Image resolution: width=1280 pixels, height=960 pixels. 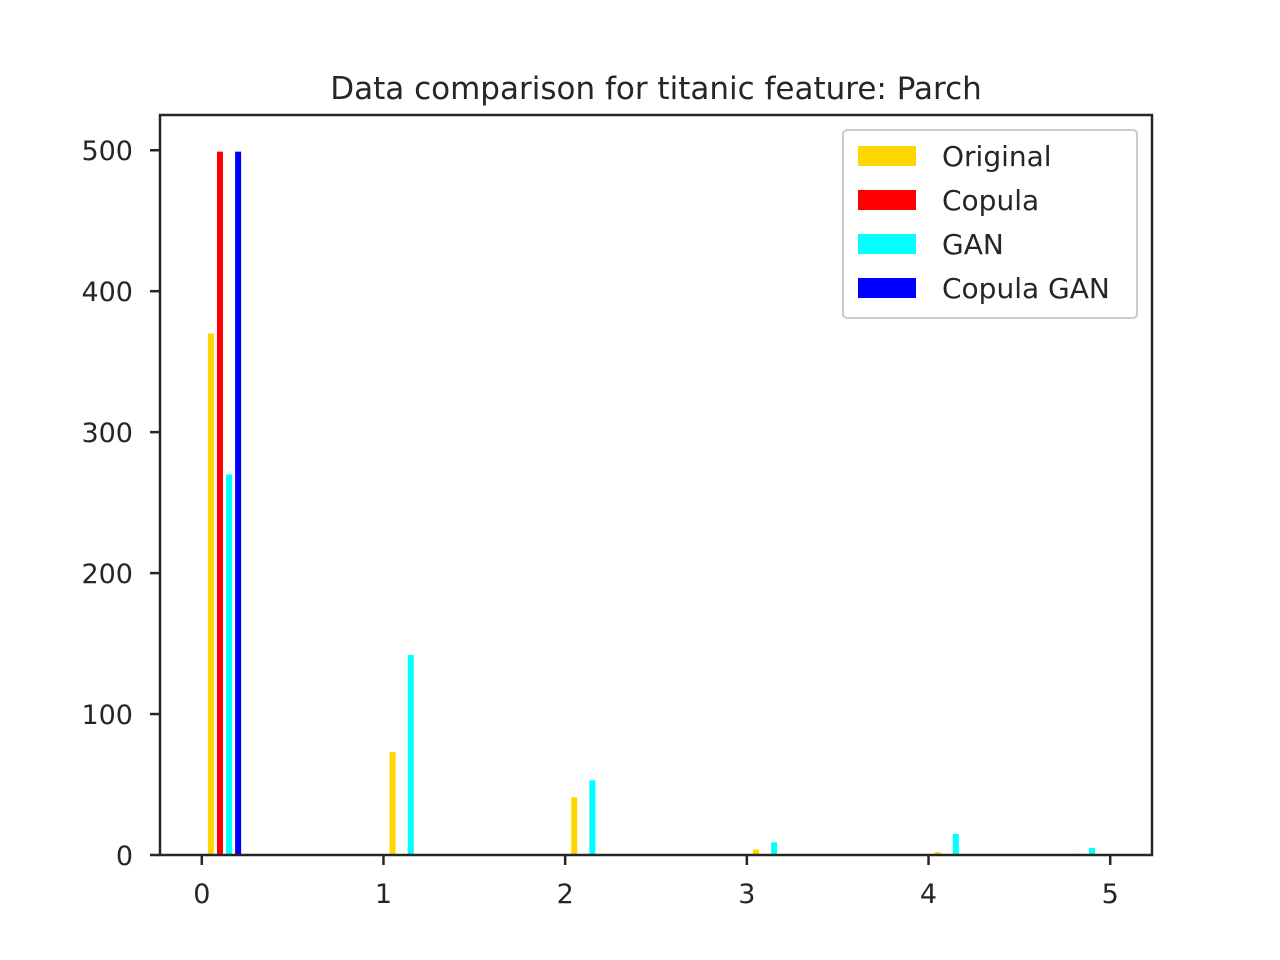 What do you see at coordinates (565, 894) in the screenshot?
I see `x-tick-label: 2` at bounding box center [565, 894].